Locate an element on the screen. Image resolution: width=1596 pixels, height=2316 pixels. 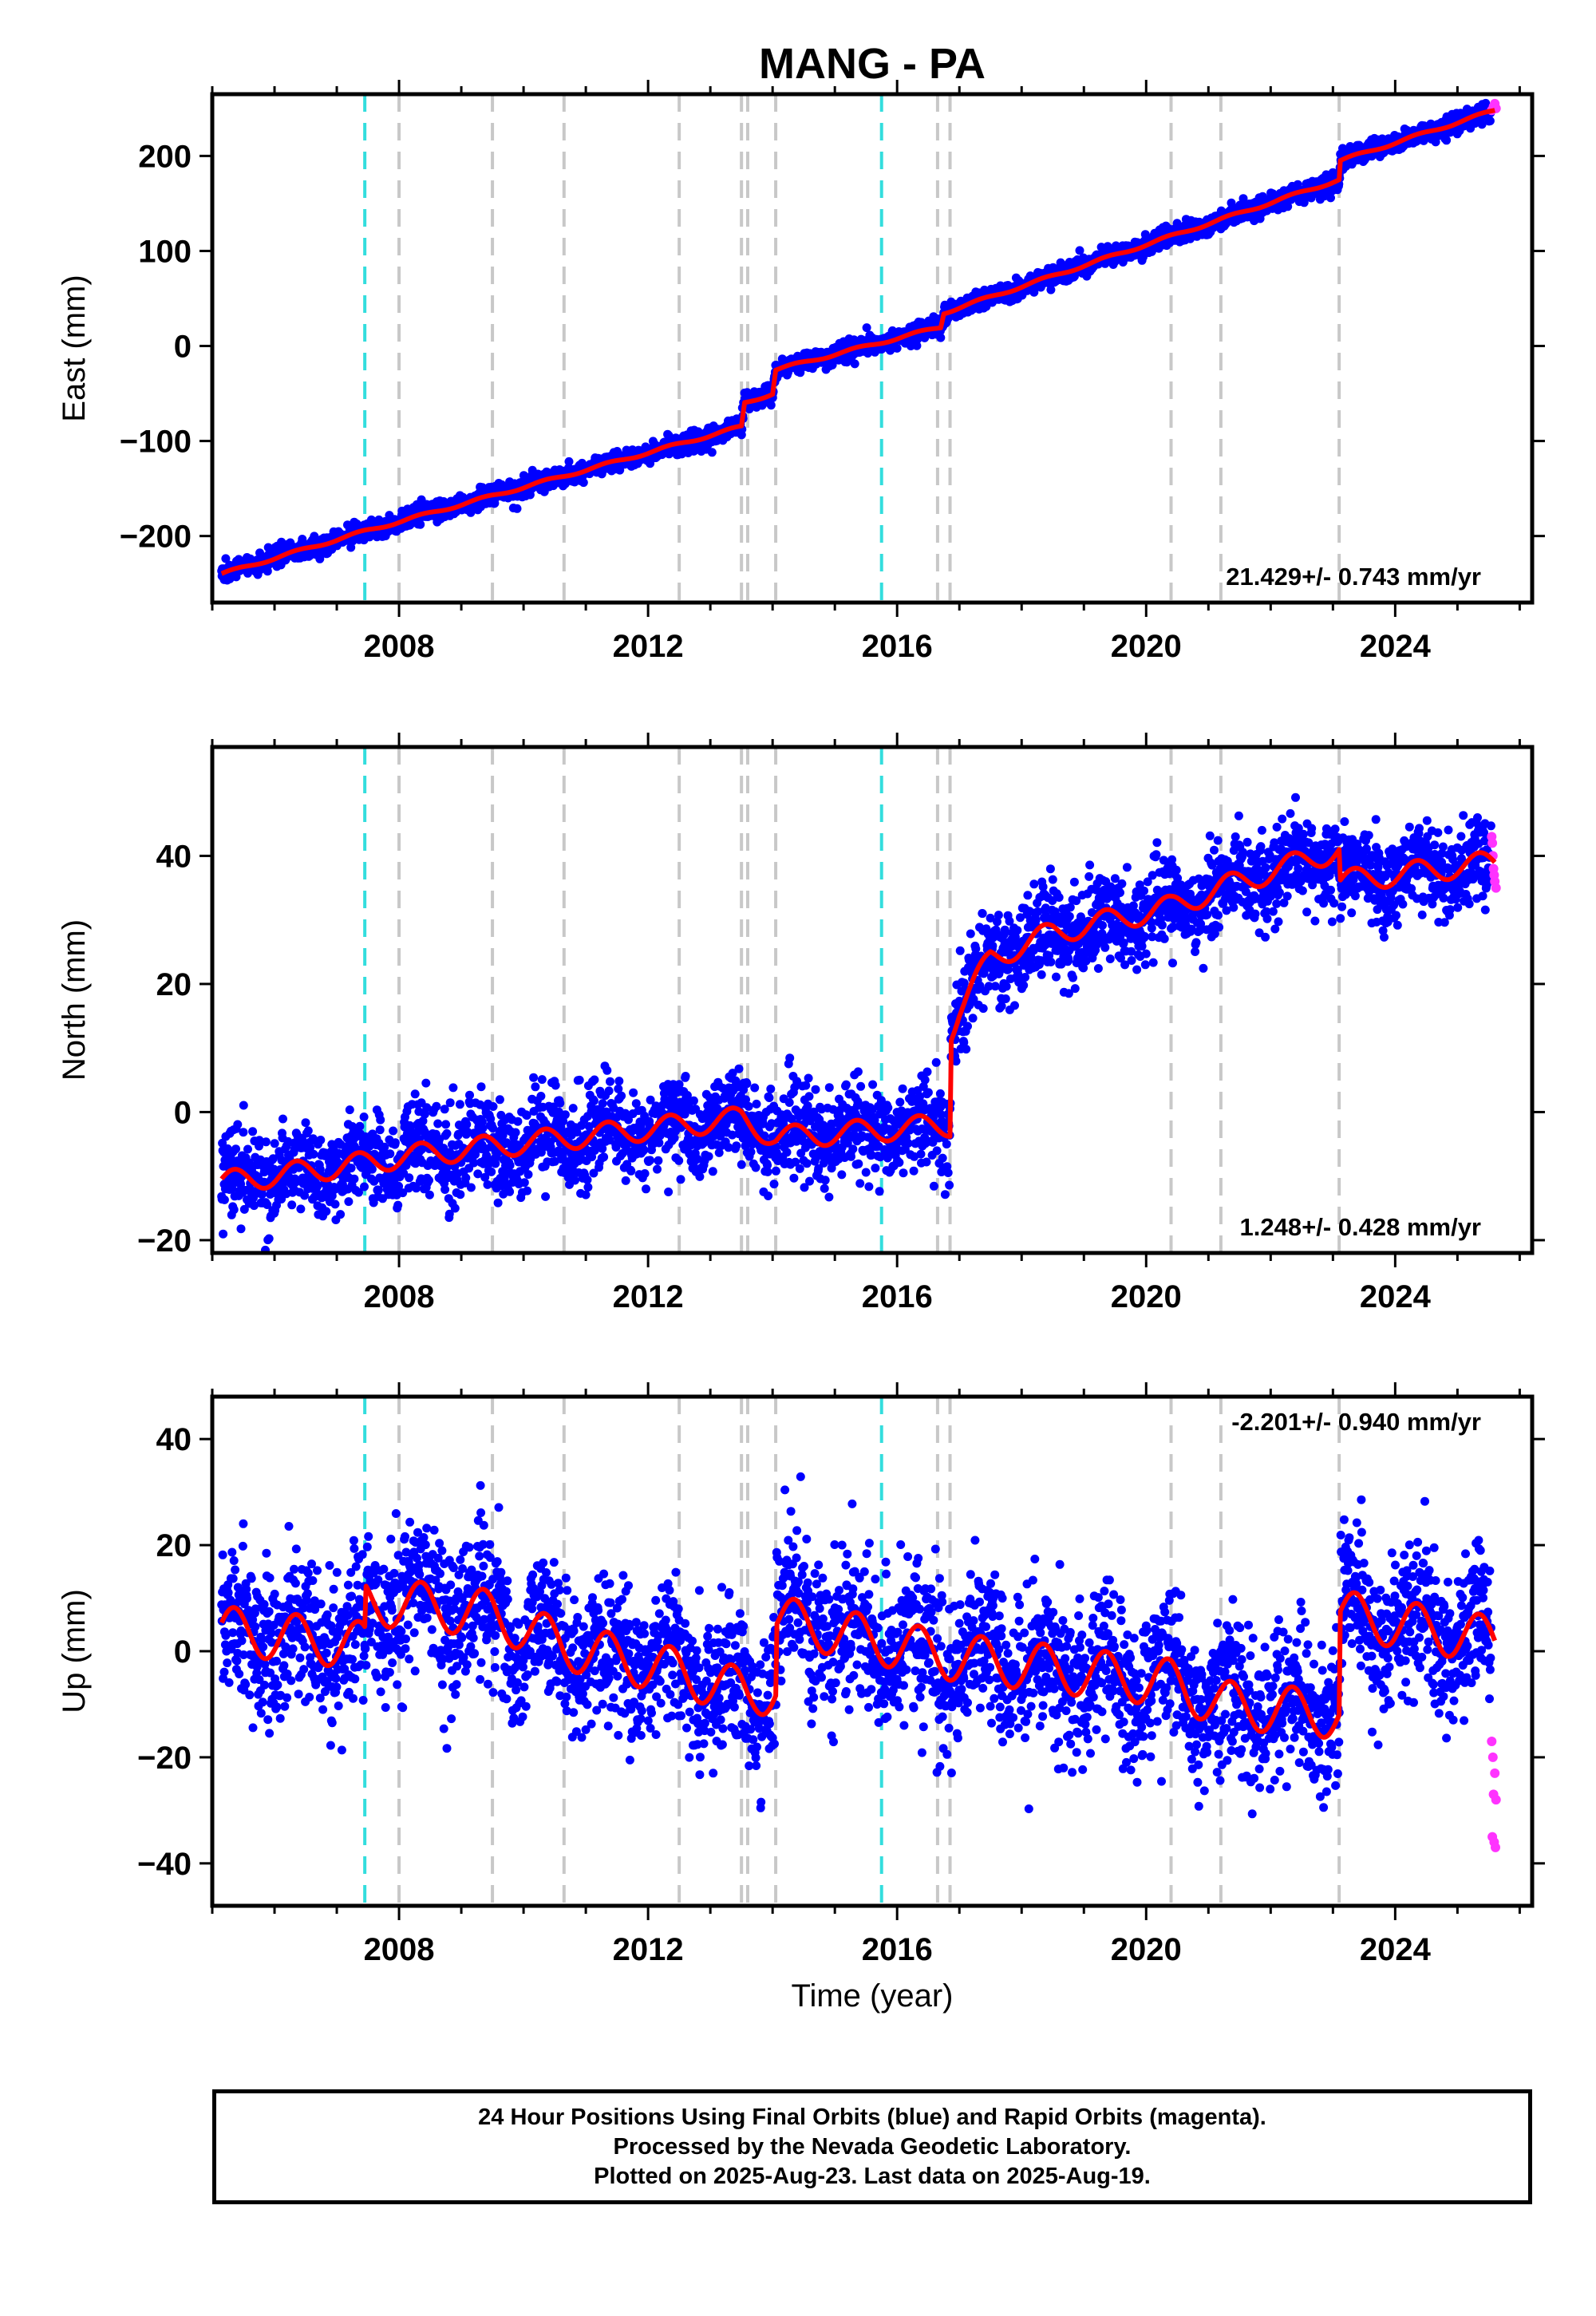
x-tick-label: 2016 is located at coordinates (898, 646).